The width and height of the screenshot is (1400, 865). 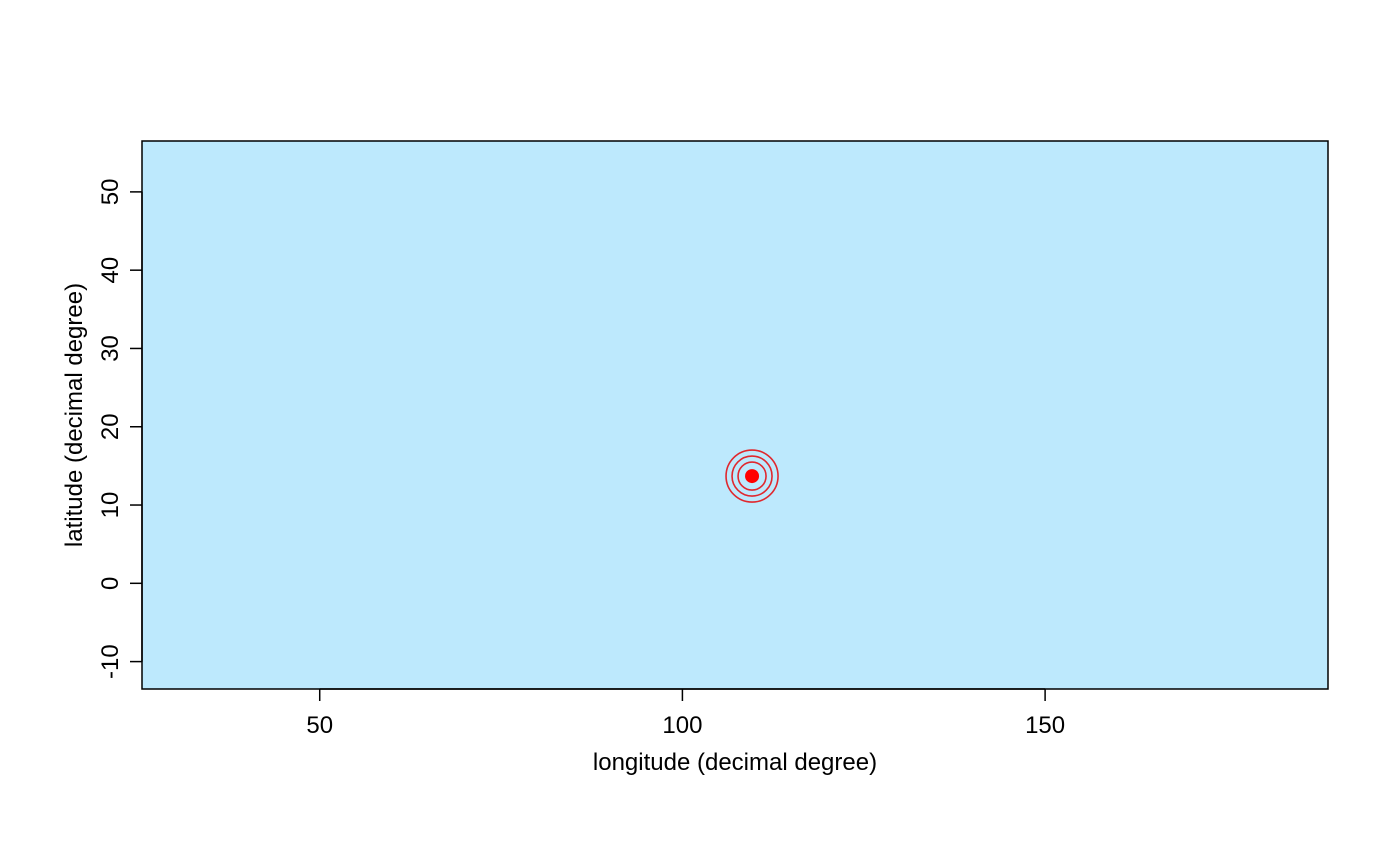 What do you see at coordinates (110, 583) in the screenshot?
I see `y-tick-label: 0` at bounding box center [110, 583].